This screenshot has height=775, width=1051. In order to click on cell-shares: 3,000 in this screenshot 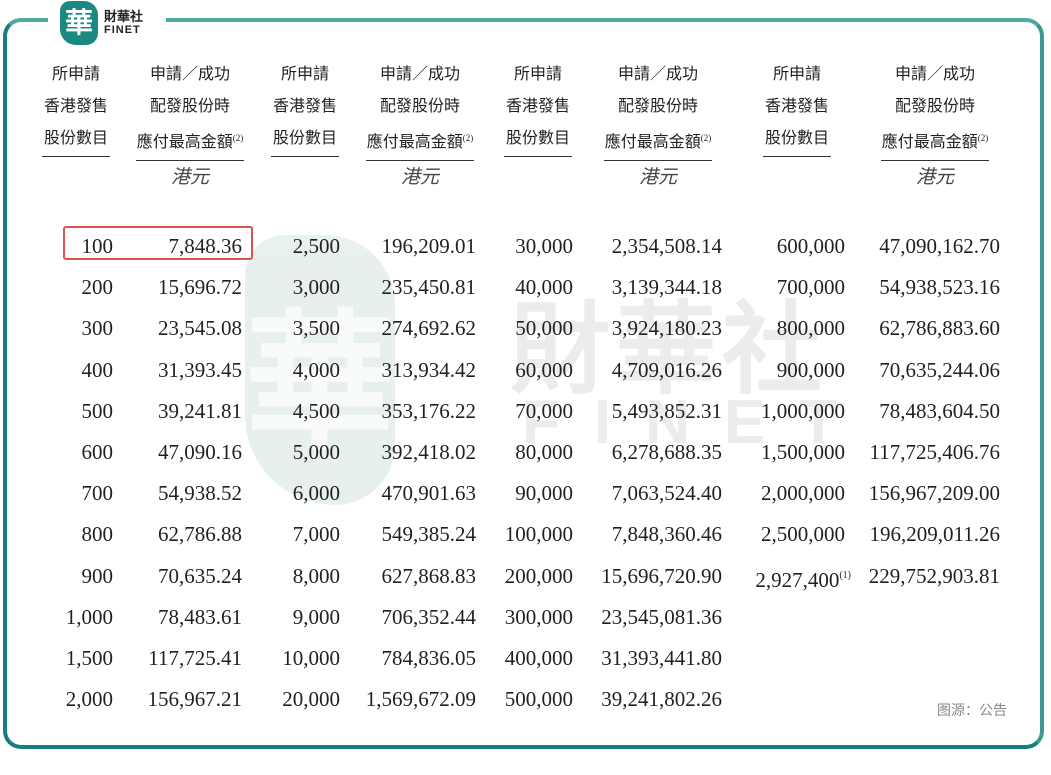, I will do `click(285, 291)`.